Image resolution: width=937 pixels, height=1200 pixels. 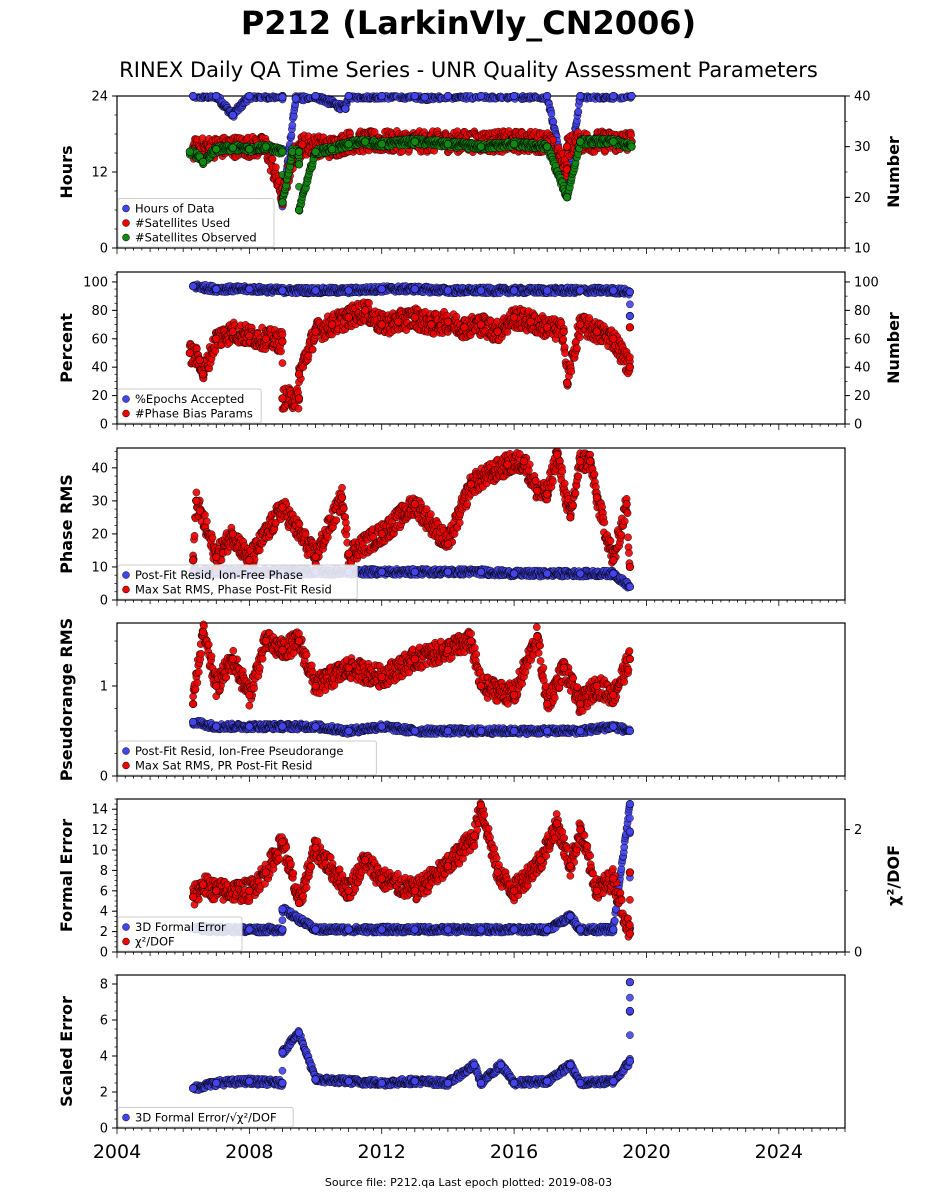 I want to click on y-right-tick-label: 0, so click(x=858, y=425).